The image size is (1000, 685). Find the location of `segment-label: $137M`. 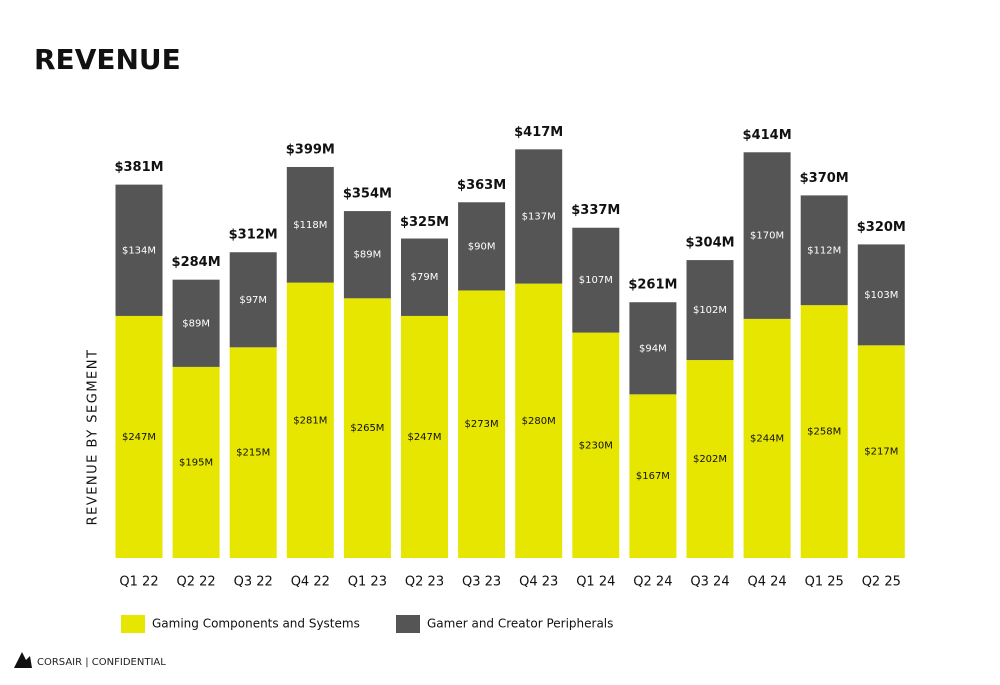

segment-label: $137M is located at coordinates (539, 216).